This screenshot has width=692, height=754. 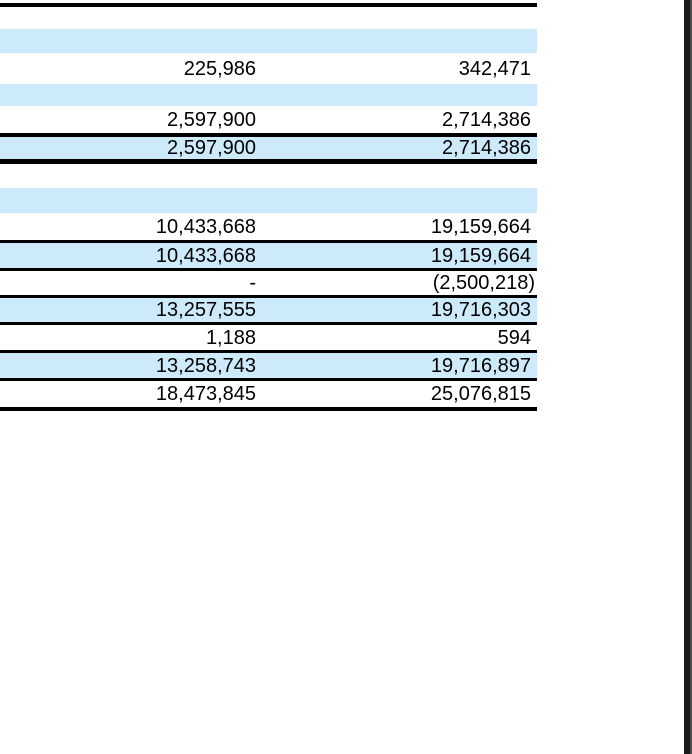 I want to click on amount-cell-col1: 18,473,845, so click(x=205, y=394).